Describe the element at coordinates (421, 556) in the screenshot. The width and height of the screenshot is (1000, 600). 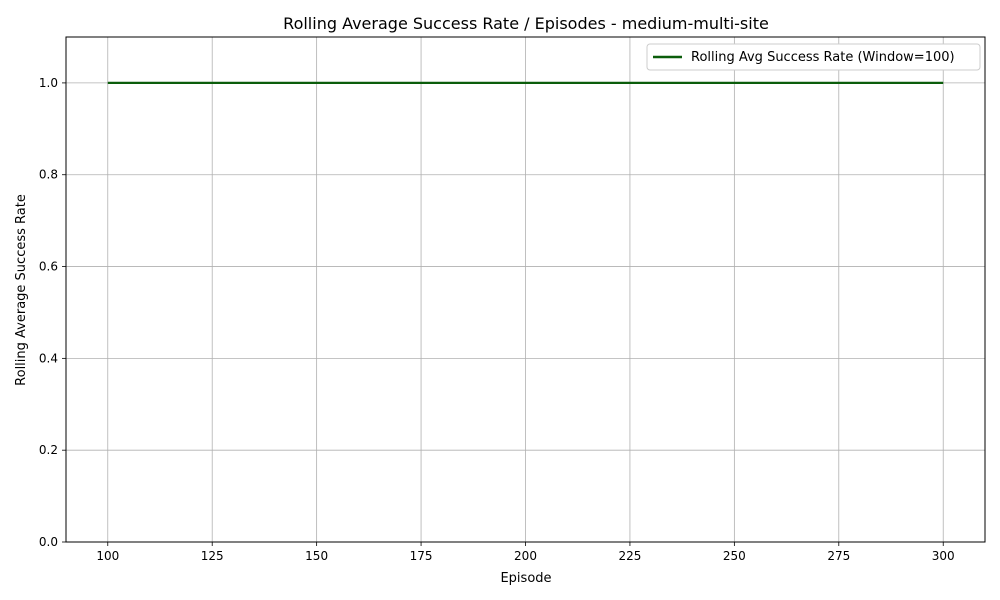
I see `x-tick-label: 175` at that location.